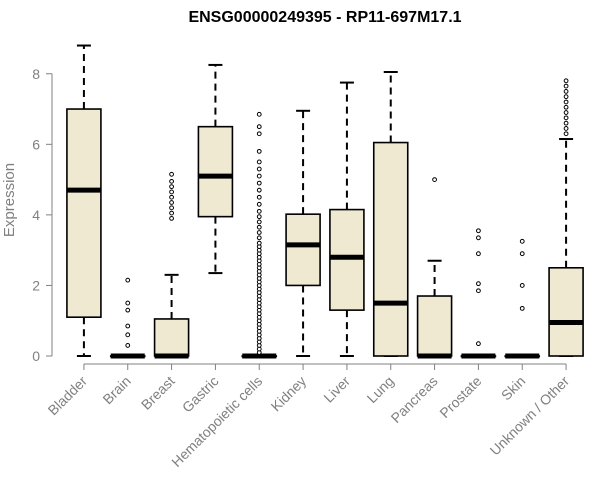 Image resolution: width=600 pixels, height=500 pixels. What do you see at coordinates (42, 215) in the screenshot?
I see `y-axis: 0 2 4 6 8` at bounding box center [42, 215].